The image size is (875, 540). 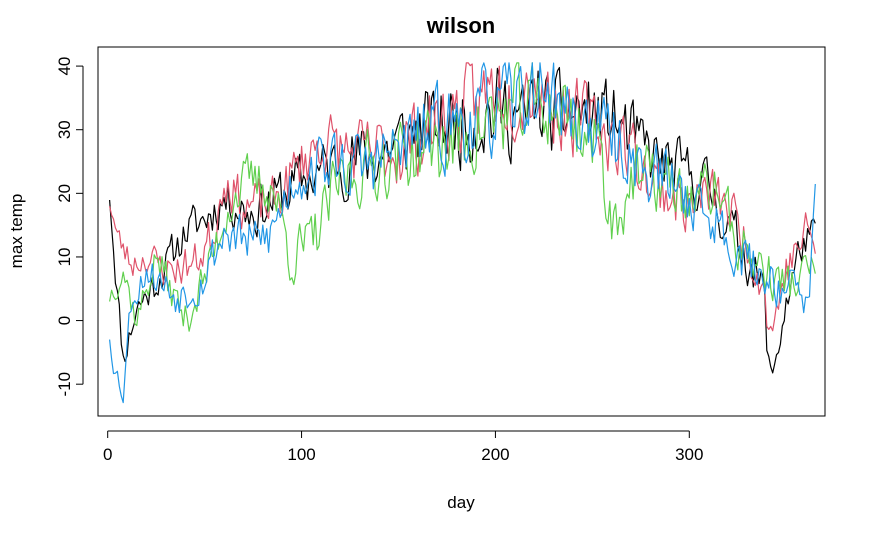 I want to click on y-tick-label: 30, so click(x=64, y=129).